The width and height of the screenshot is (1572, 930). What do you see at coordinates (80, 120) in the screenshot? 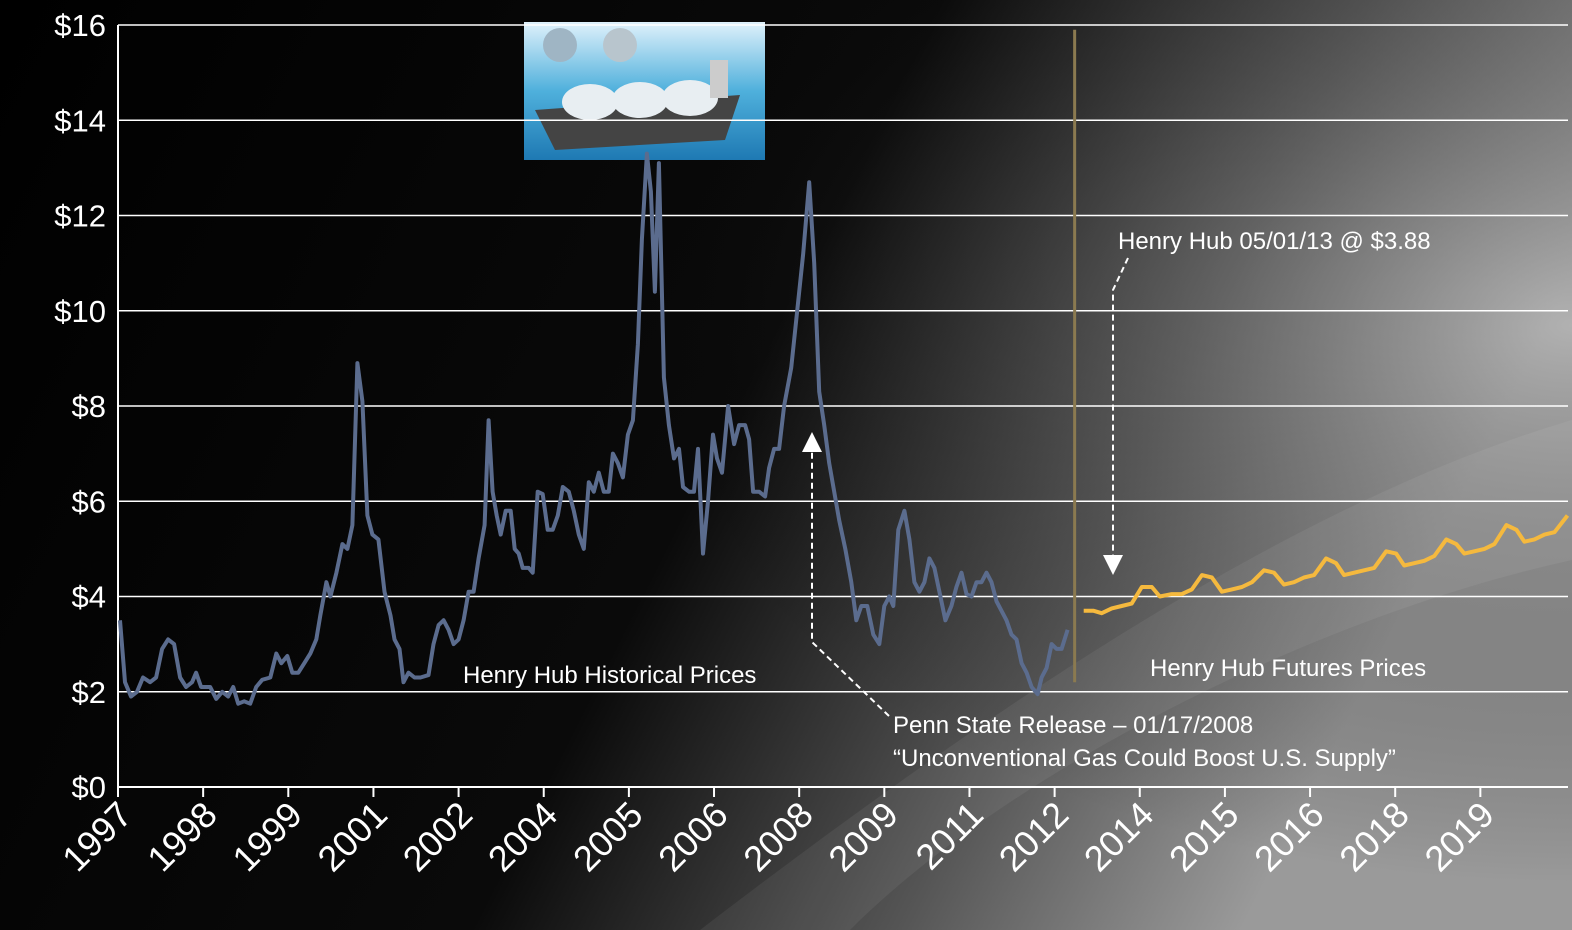
I see `y-tick-label: $14` at bounding box center [80, 120].